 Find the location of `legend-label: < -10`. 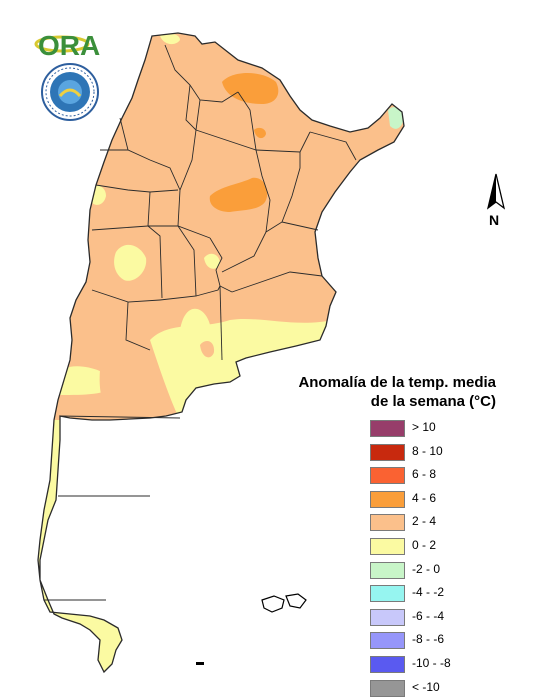

legend-label: < -10 is located at coordinates (426, 686).